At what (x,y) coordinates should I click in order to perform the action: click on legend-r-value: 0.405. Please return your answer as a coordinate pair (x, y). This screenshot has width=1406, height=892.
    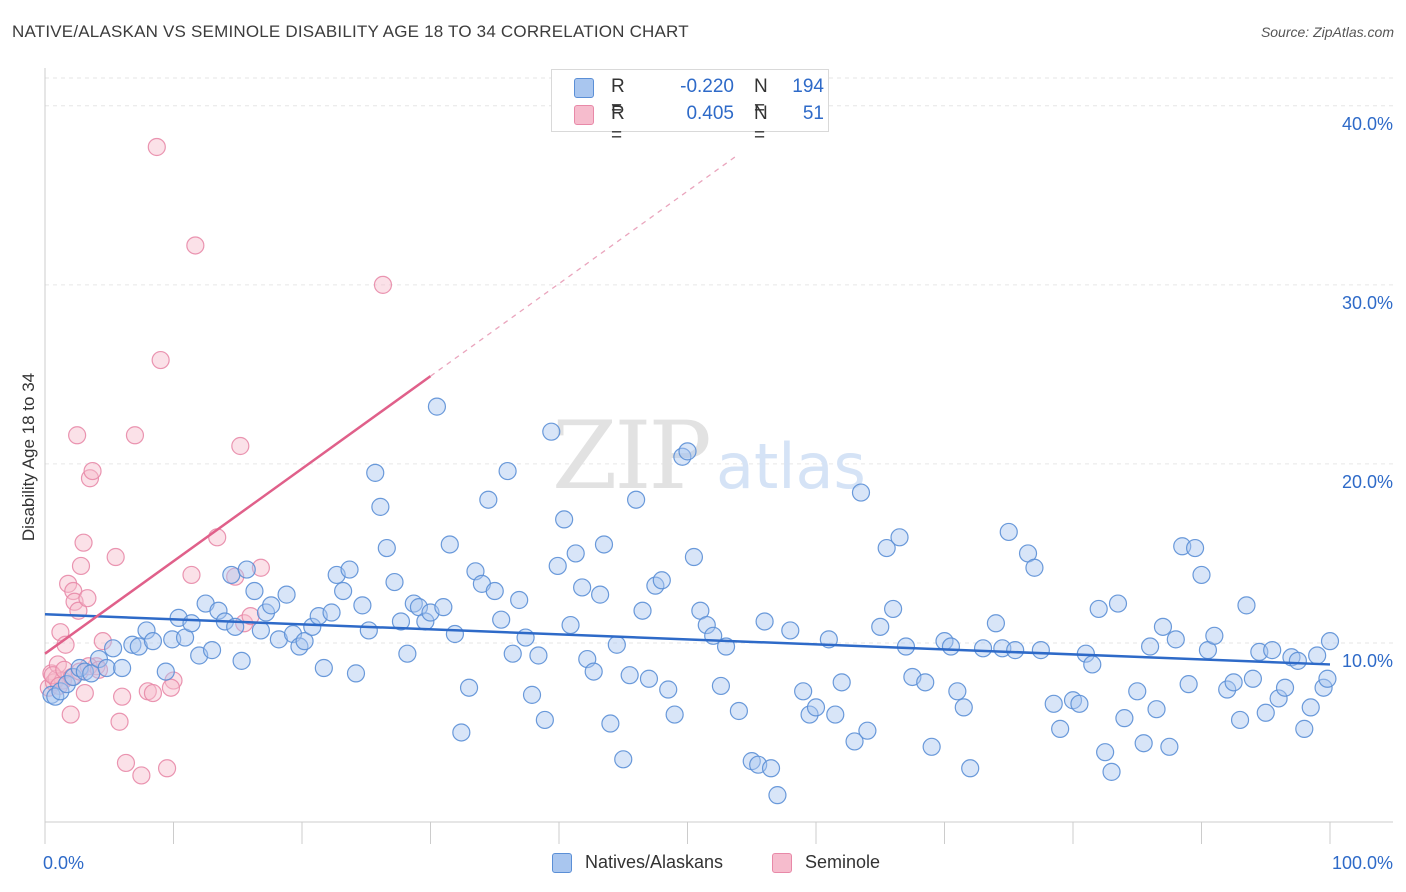
    Looking at the image, I should click on (710, 113).